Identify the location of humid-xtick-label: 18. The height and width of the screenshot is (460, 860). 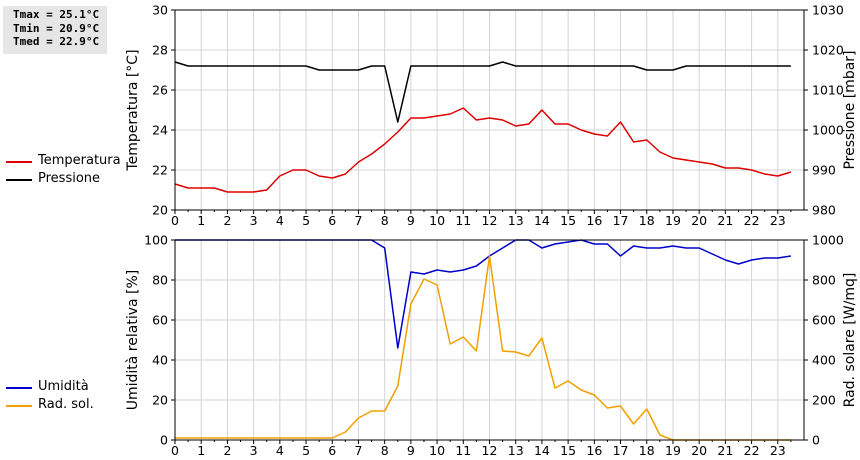
(647, 450).